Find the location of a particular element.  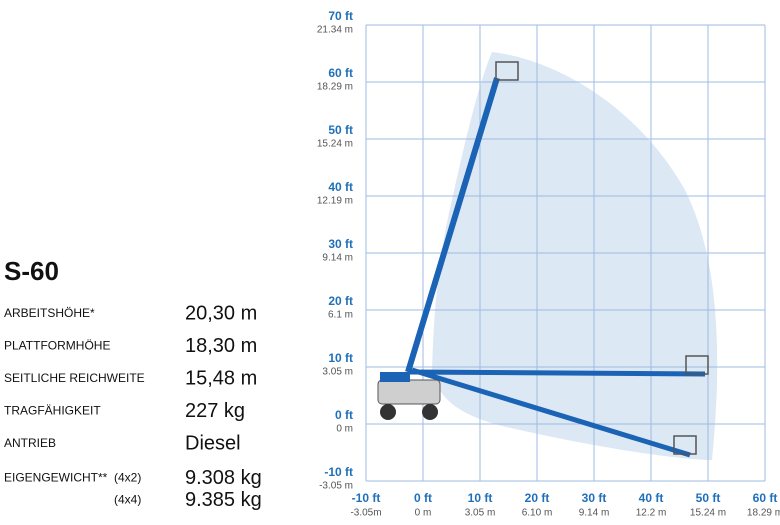

y-tick-m: 12.19 m is located at coordinates (335, 201).